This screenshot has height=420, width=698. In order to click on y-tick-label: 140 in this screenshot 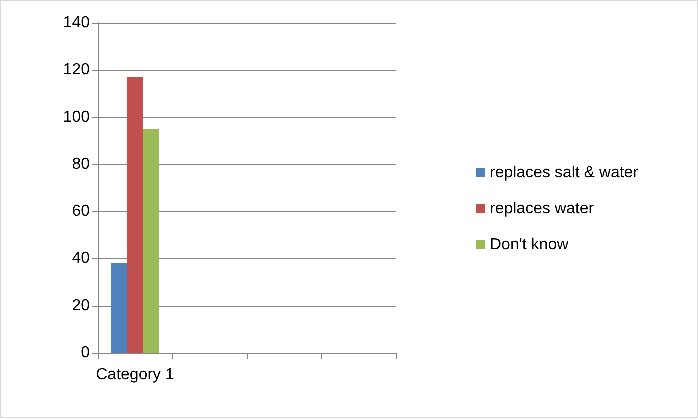, I will do `click(76, 23)`.